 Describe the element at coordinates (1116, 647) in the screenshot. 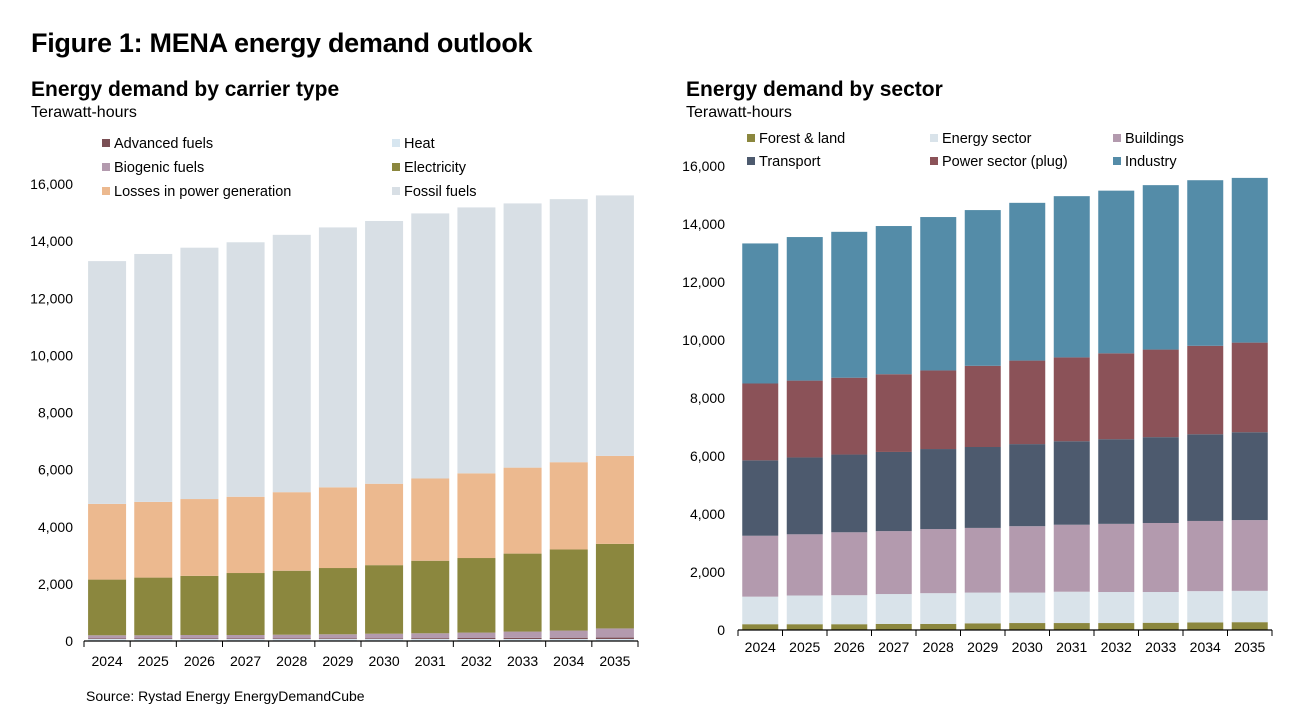

I see `sector-x-tick-label: 2032` at that location.